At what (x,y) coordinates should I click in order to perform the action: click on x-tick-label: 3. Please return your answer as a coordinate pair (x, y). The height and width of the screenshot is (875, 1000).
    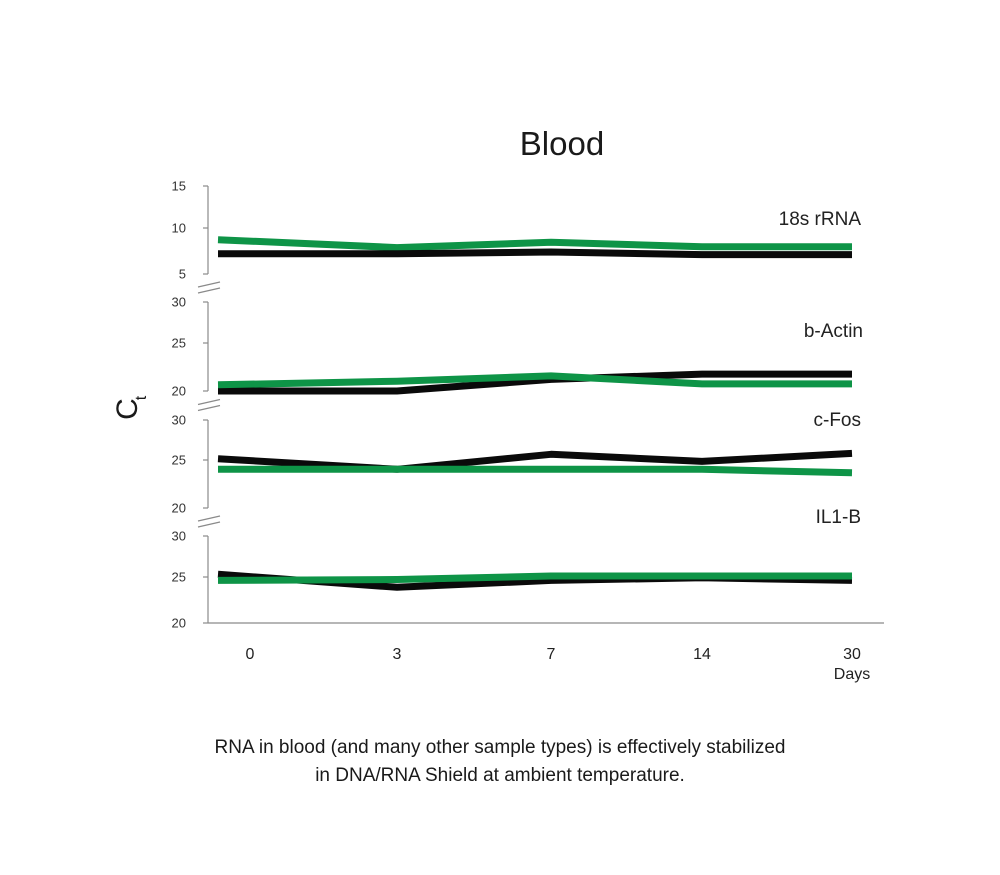
    Looking at the image, I should click on (397, 654).